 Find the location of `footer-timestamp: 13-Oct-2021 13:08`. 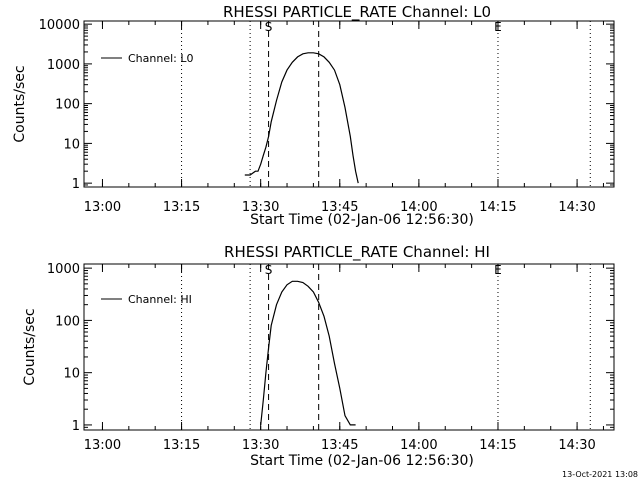

footer-timestamp: 13-Oct-2021 13:08 is located at coordinates (600, 474).